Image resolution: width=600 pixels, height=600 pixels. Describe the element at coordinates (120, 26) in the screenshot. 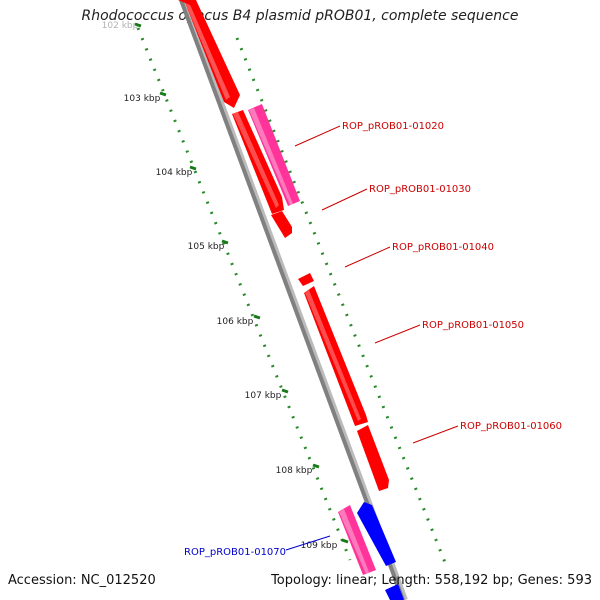

I see `ruler-tick-label: 102 kbp` at that location.